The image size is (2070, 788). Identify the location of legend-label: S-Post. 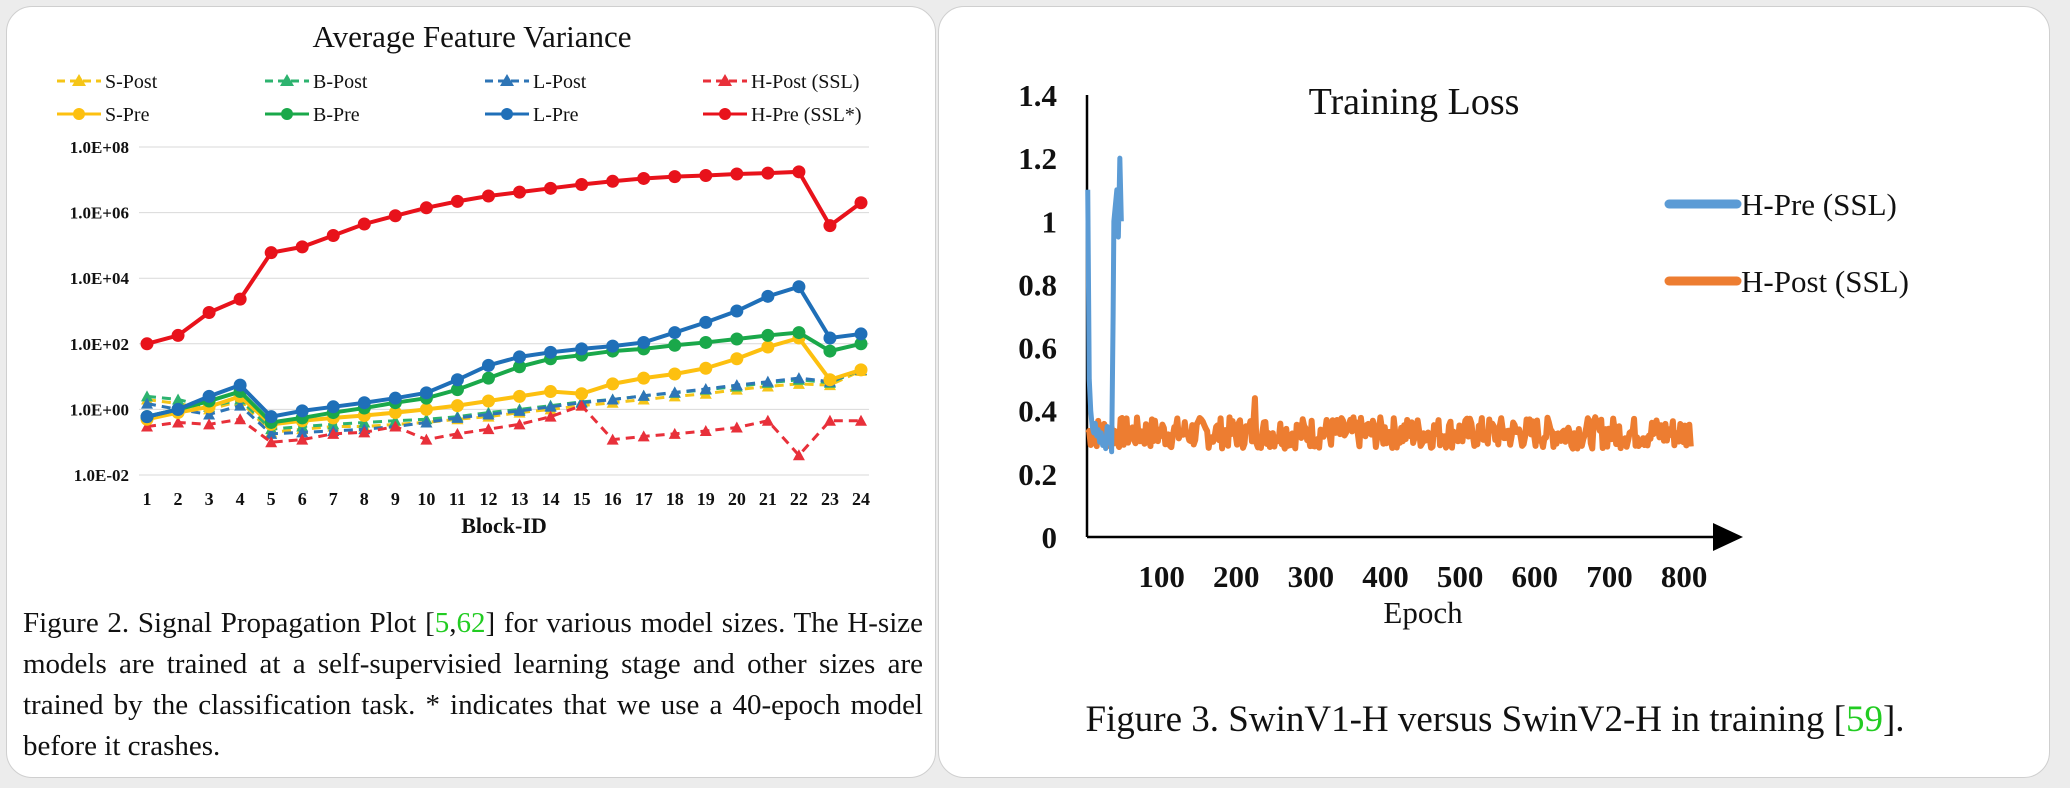
(131, 82).